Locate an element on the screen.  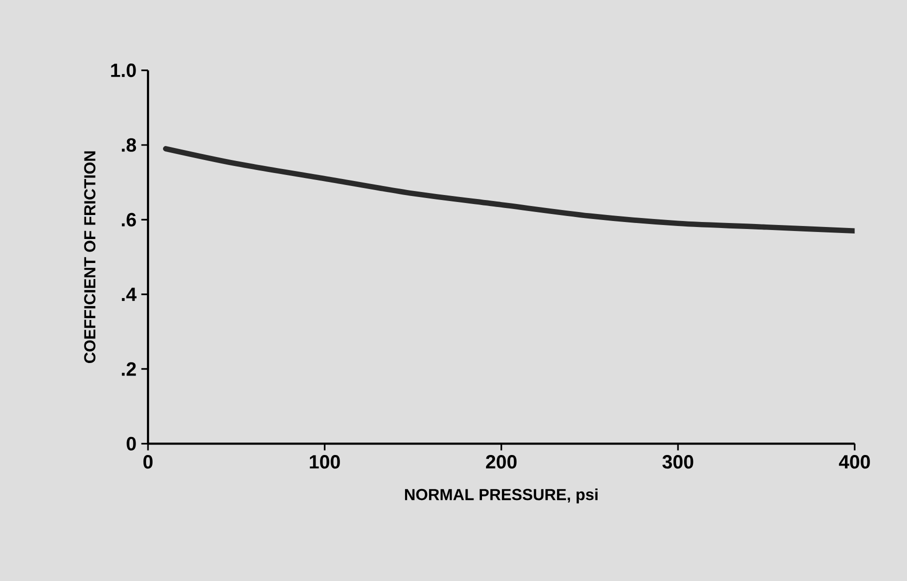
x-tick-label: 300 is located at coordinates (678, 462).